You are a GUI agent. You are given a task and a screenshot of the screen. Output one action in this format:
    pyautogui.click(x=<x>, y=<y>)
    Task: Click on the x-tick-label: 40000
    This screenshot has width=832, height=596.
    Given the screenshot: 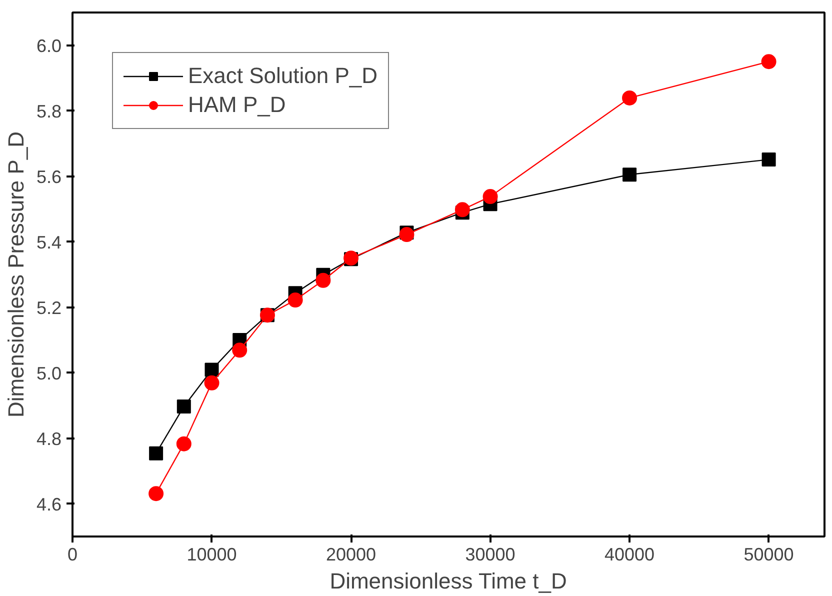 What is the action you would take?
    pyautogui.click(x=629, y=554)
    